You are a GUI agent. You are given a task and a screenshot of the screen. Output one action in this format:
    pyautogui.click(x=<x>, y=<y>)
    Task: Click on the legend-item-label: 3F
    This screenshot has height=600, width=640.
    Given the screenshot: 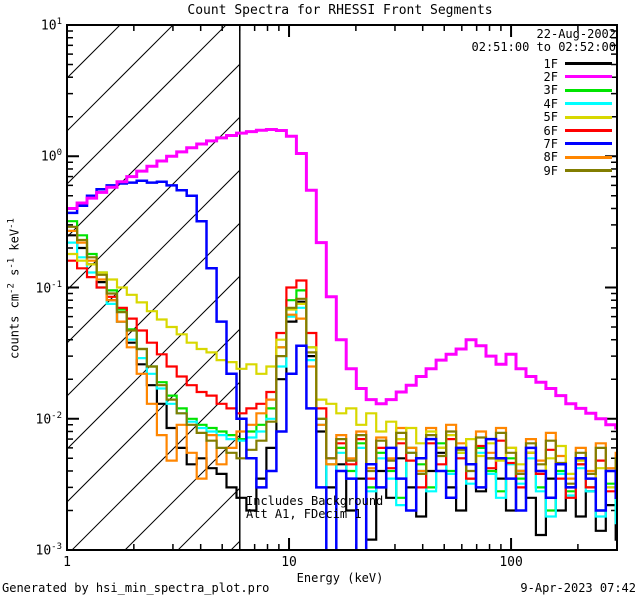 What is the action you would take?
    pyautogui.click(x=550, y=90)
    